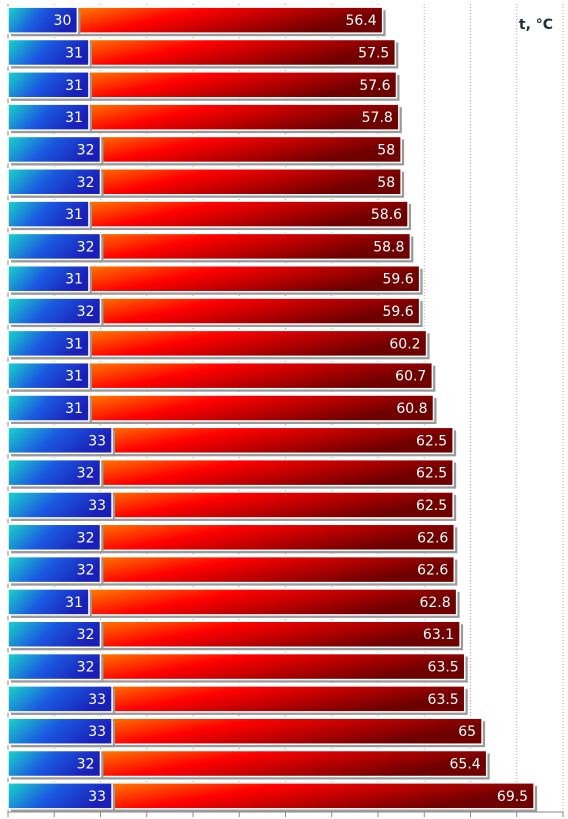 This screenshot has width=568, height=819. Describe the element at coordinates (360, 21) in the screenshot. I see `value-label: 56.4` at that location.